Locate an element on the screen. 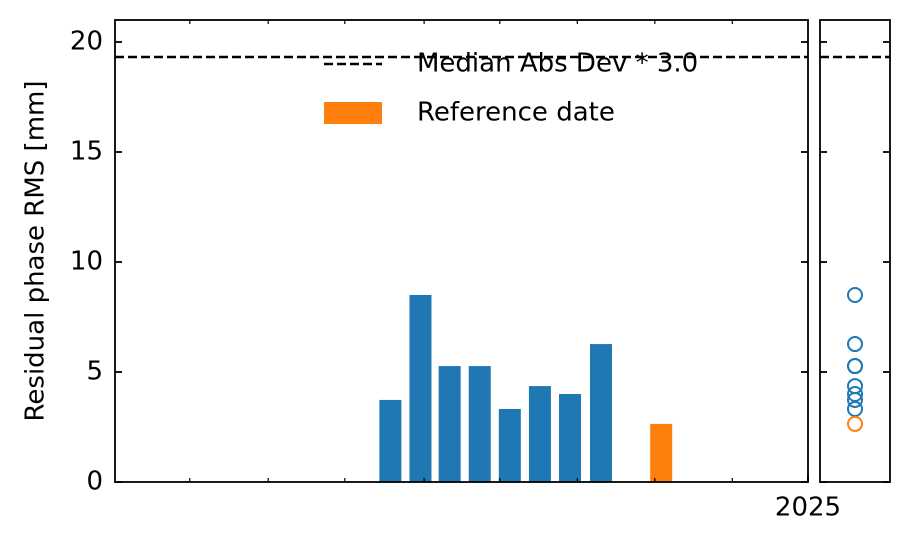 The image size is (911, 545). legend-patch is located at coordinates (353, 113).